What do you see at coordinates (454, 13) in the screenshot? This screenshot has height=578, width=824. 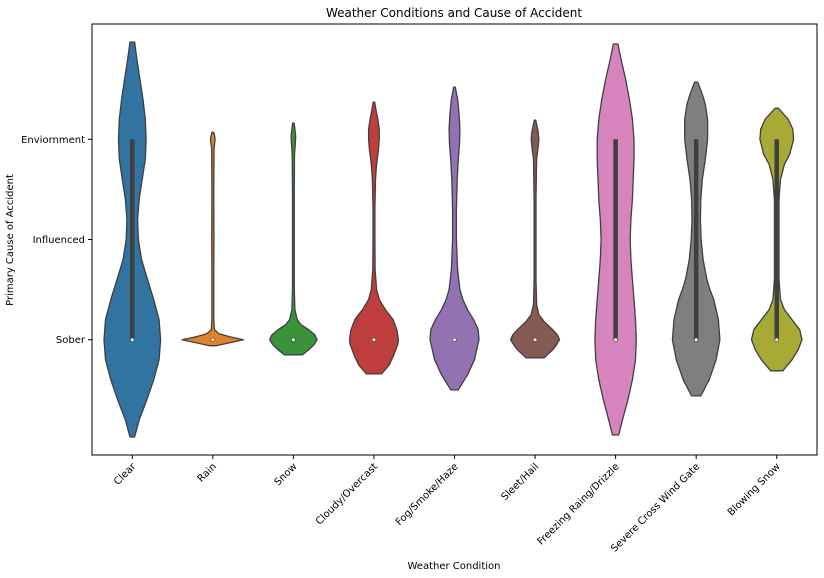 I see `chart-title: Weather Conditions and Cause of Accident` at bounding box center [454, 13].